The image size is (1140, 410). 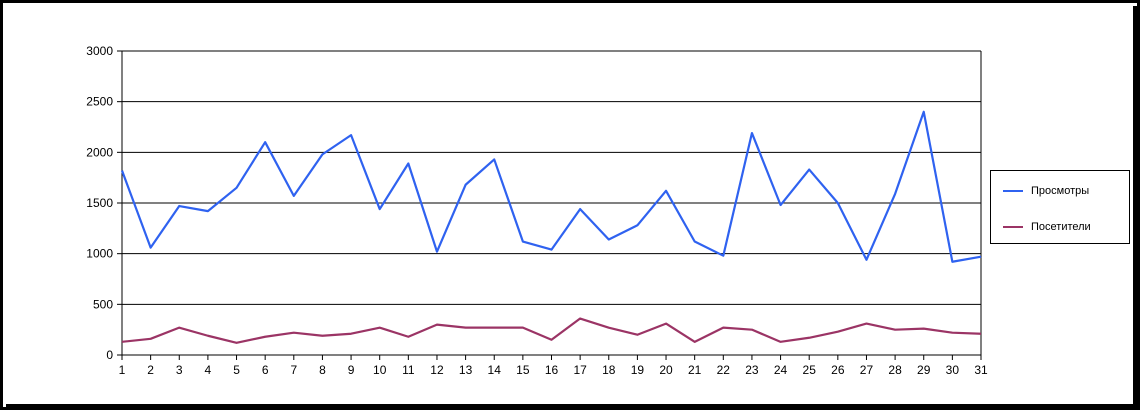 What do you see at coordinates (838, 370) in the screenshot?
I see `x-tick-label: 26` at bounding box center [838, 370].